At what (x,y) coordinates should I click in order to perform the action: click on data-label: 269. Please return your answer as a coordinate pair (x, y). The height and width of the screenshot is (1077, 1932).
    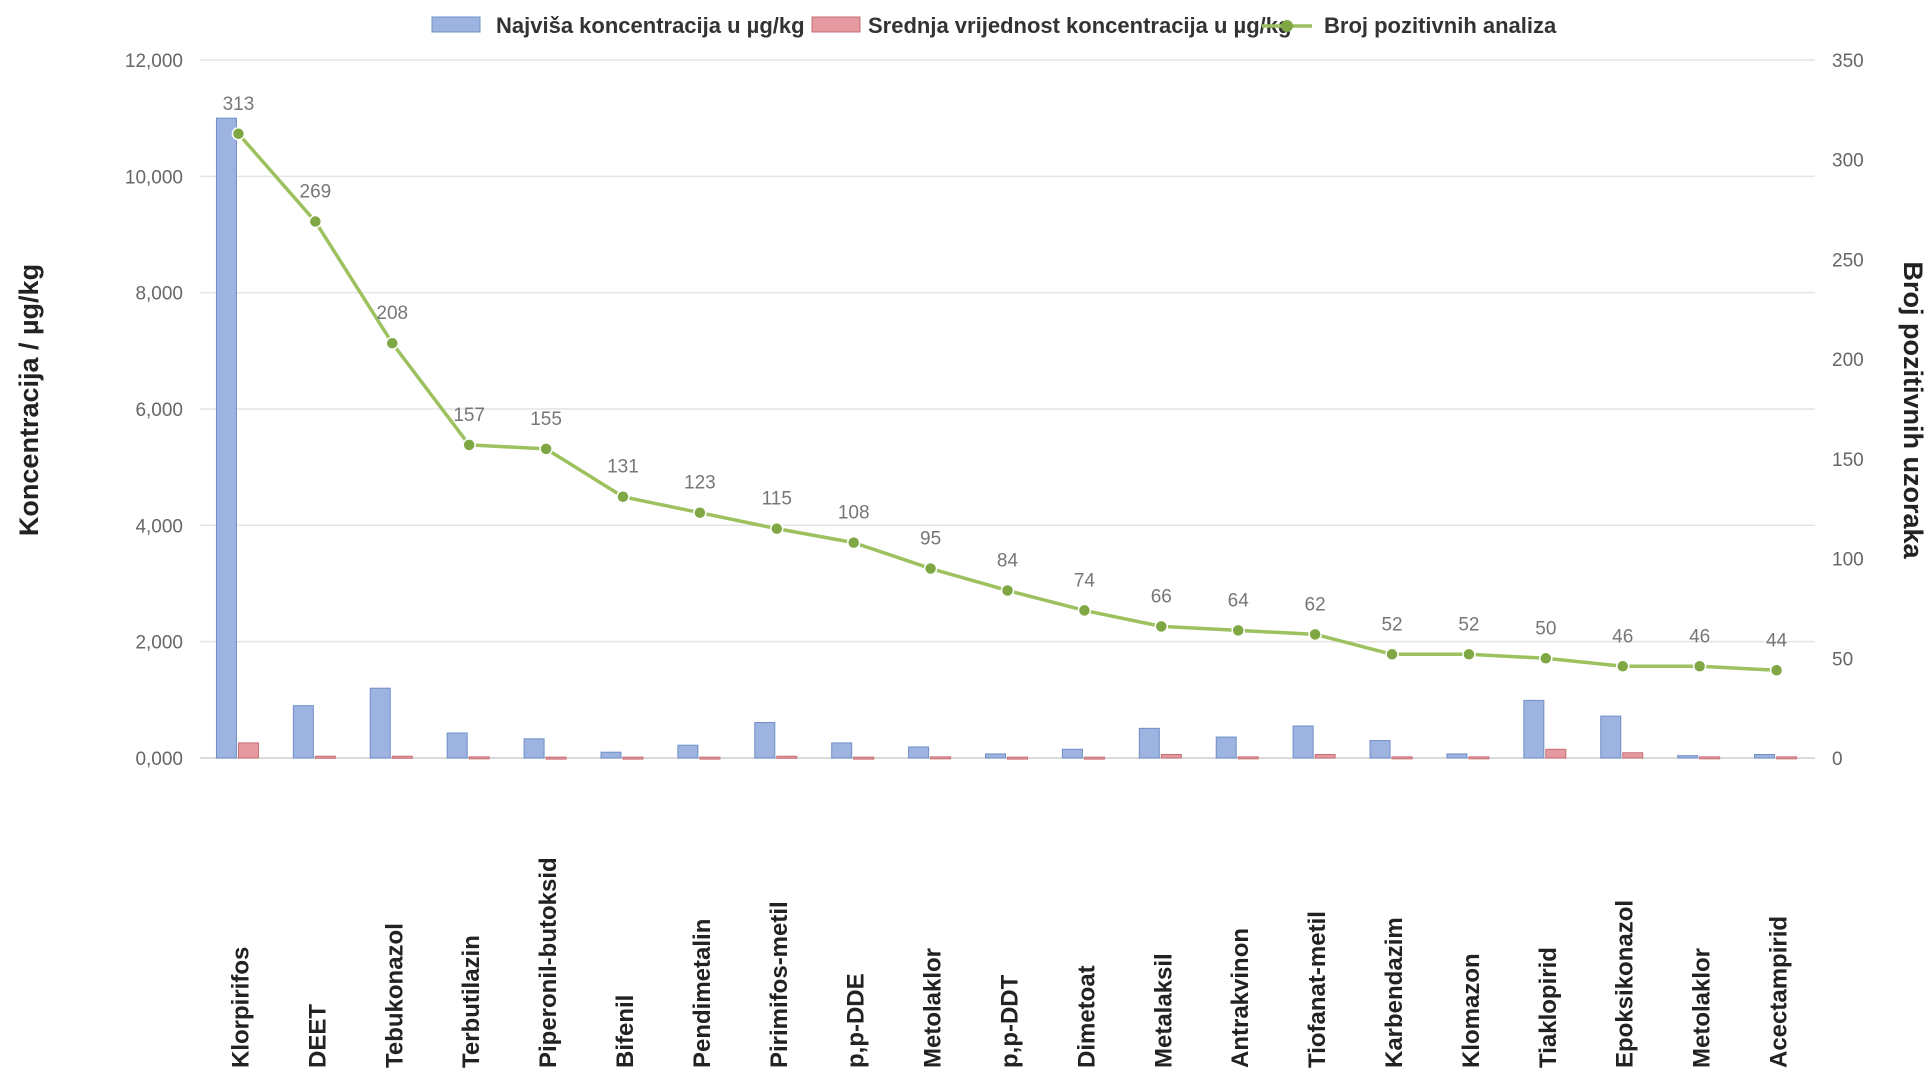
    Looking at the image, I should click on (316, 192).